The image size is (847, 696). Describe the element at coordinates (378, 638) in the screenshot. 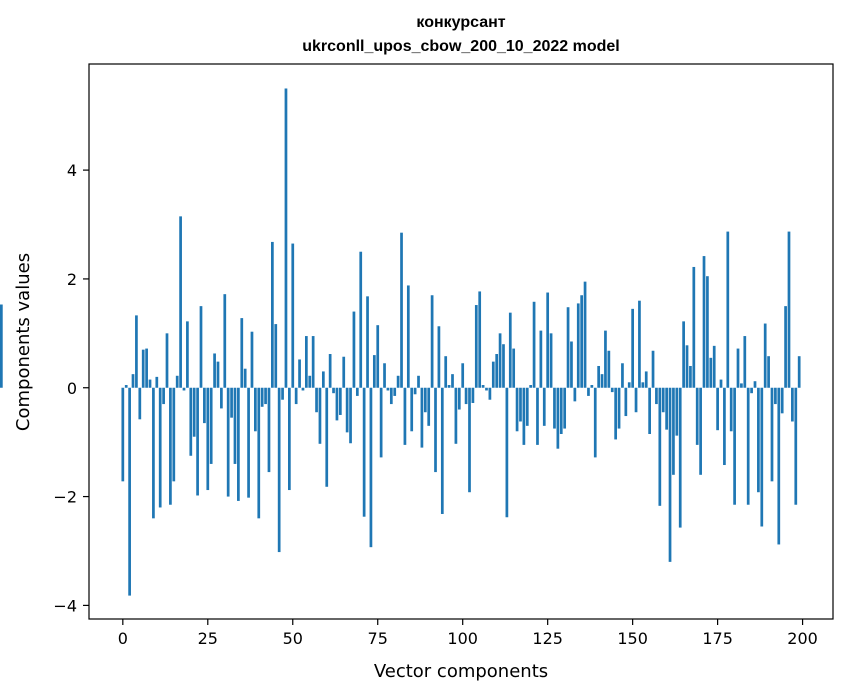

I see `x-tick-label: 75` at that location.